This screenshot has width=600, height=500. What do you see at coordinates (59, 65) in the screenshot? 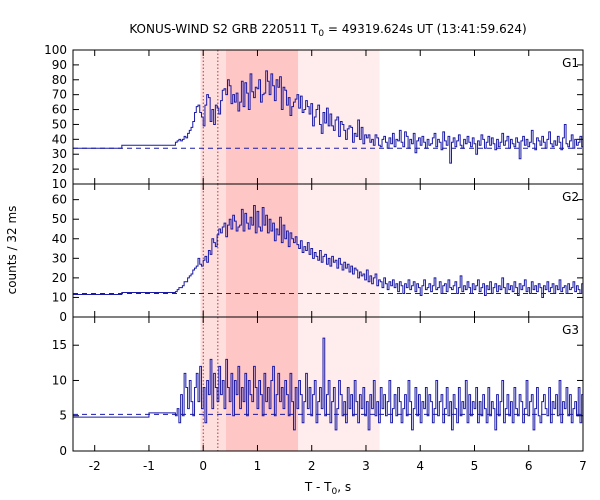
I see `y-tick-label: 90` at bounding box center [59, 65].